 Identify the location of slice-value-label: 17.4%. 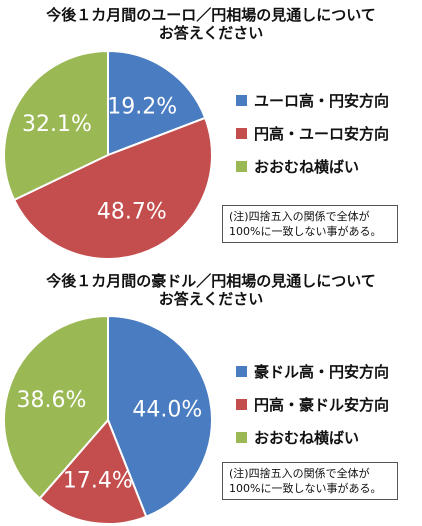
(98, 481).